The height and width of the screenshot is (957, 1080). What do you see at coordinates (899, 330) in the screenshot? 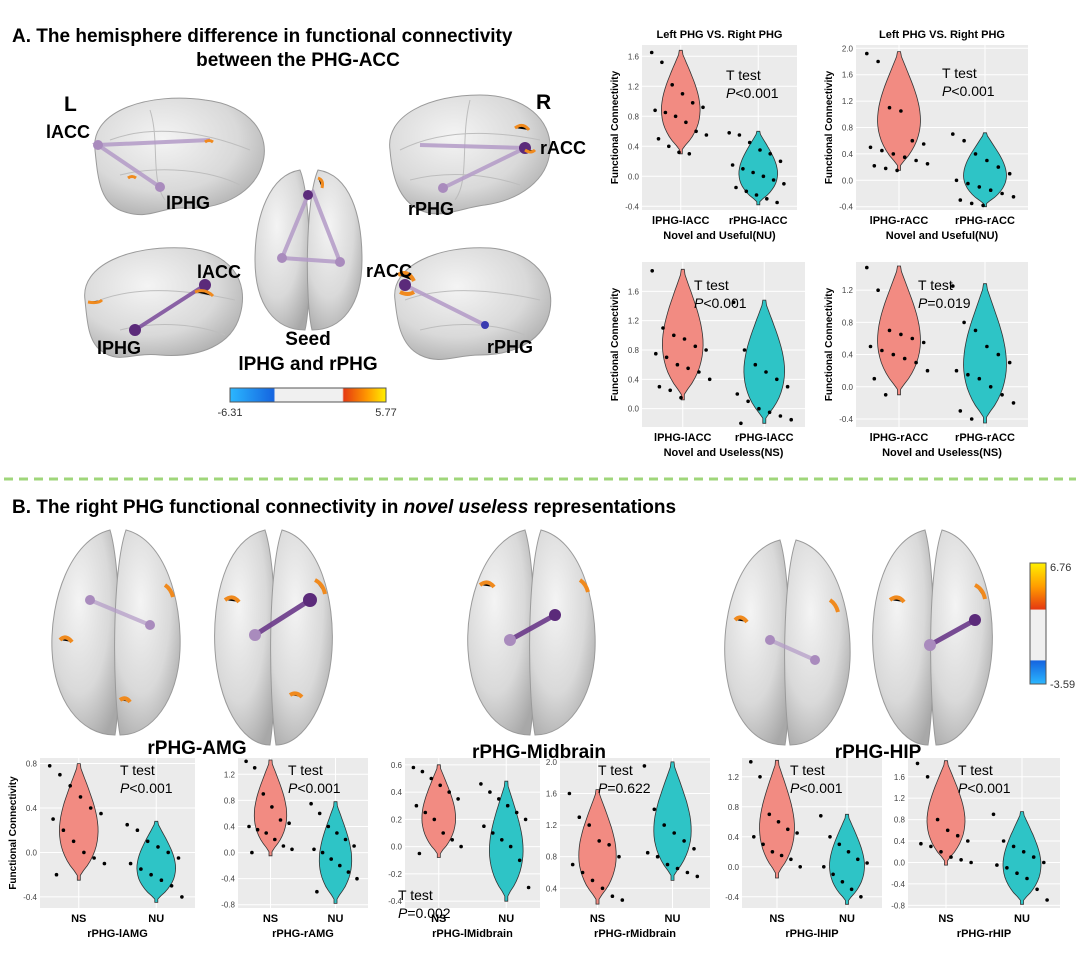
I see `violin-lPHG-rACC` at bounding box center [899, 330].